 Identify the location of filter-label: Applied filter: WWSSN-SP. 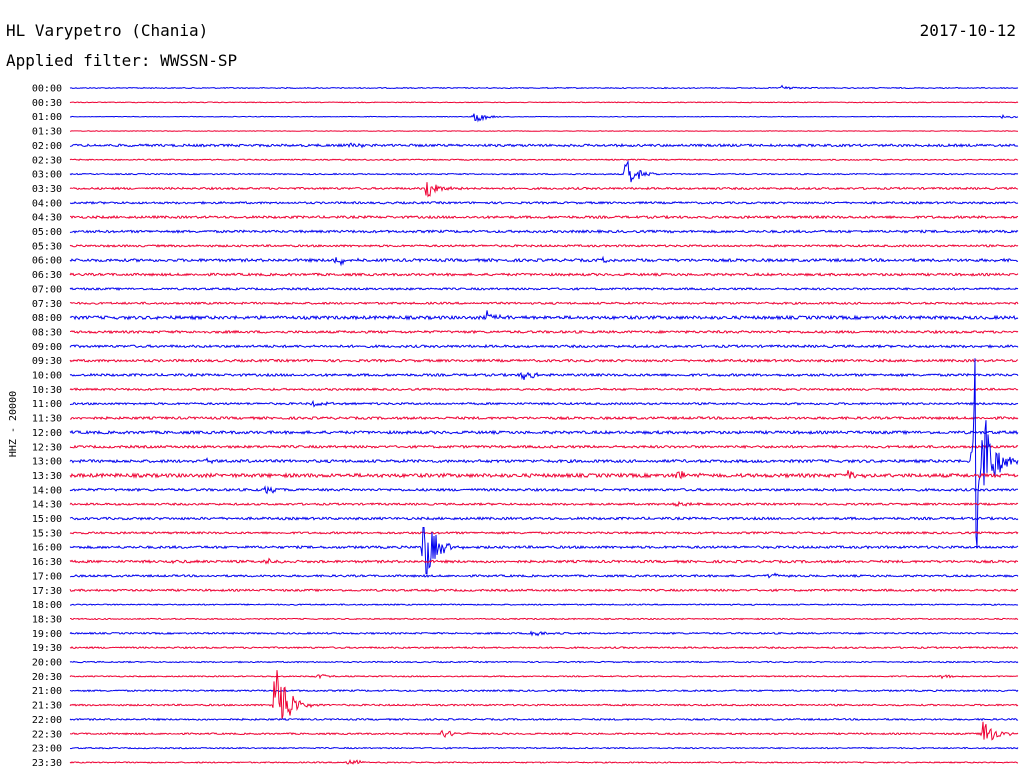
(121, 60).